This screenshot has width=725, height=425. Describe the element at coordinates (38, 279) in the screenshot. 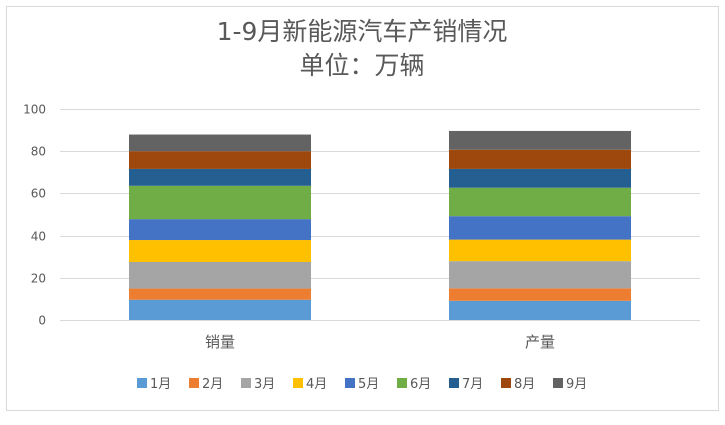

I see `y-tick-label: 20` at that location.